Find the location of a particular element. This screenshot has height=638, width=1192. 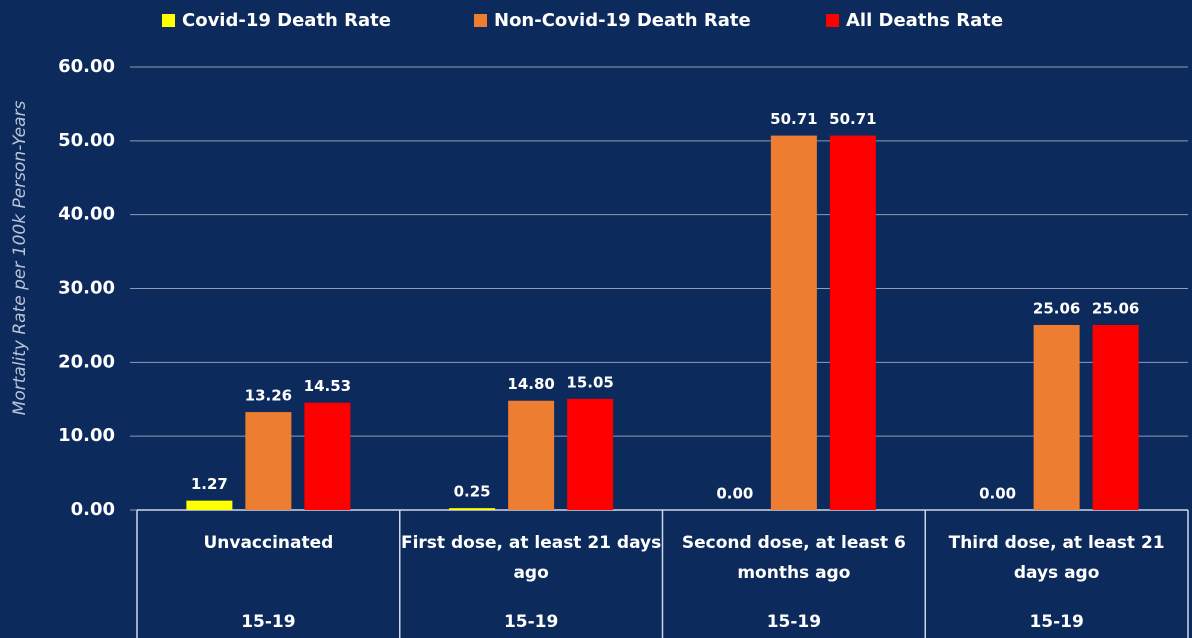

y-tick-label: 10.00 is located at coordinates (86, 435).